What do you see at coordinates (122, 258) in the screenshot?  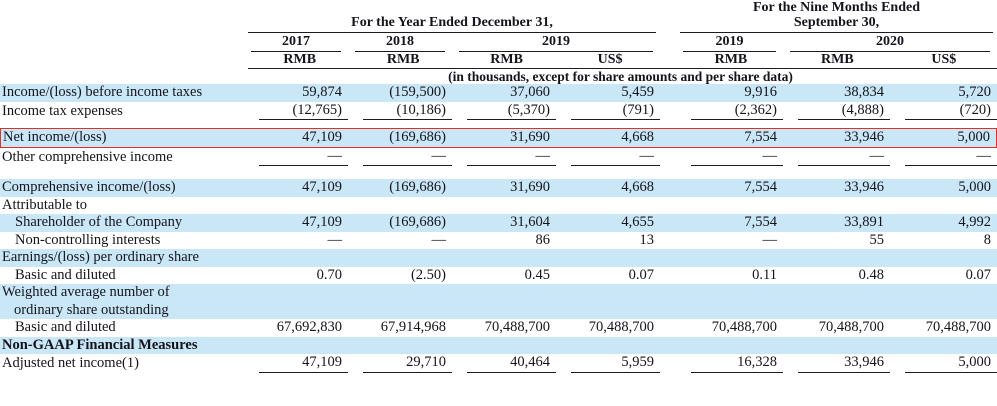 I see `row-label: Earnings/(loss) per ordinary share` at bounding box center [122, 258].